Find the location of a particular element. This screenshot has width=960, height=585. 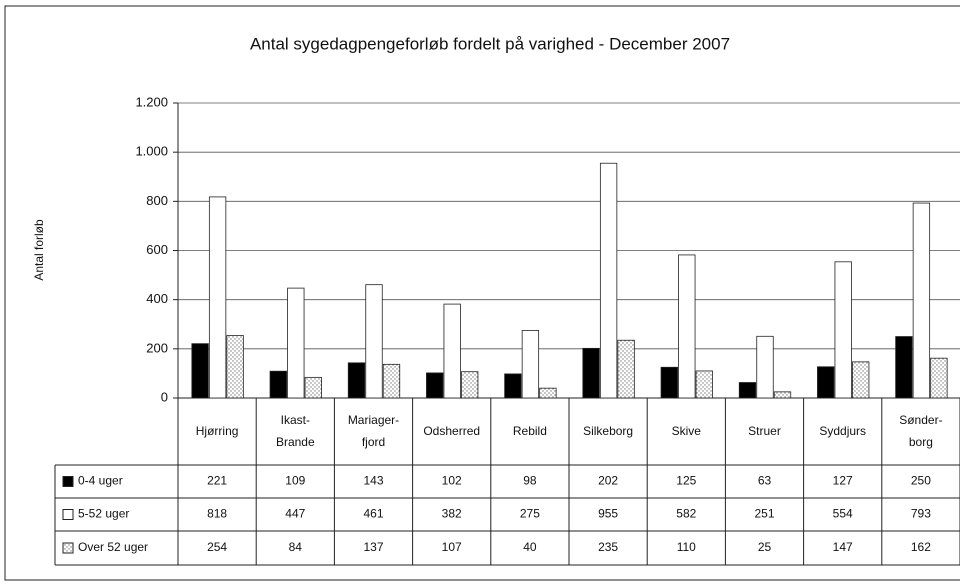

table-value: 40 is located at coordinates (530, 547).